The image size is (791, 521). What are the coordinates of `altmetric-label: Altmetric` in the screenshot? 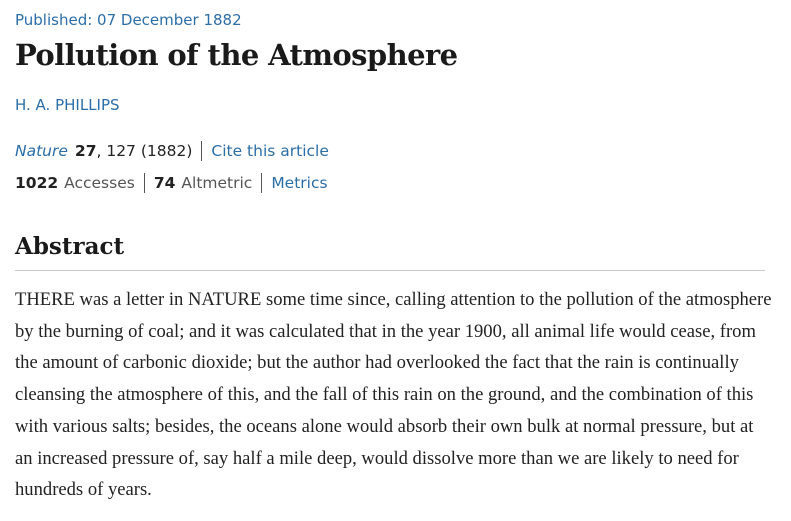 It's located at (217, 183).